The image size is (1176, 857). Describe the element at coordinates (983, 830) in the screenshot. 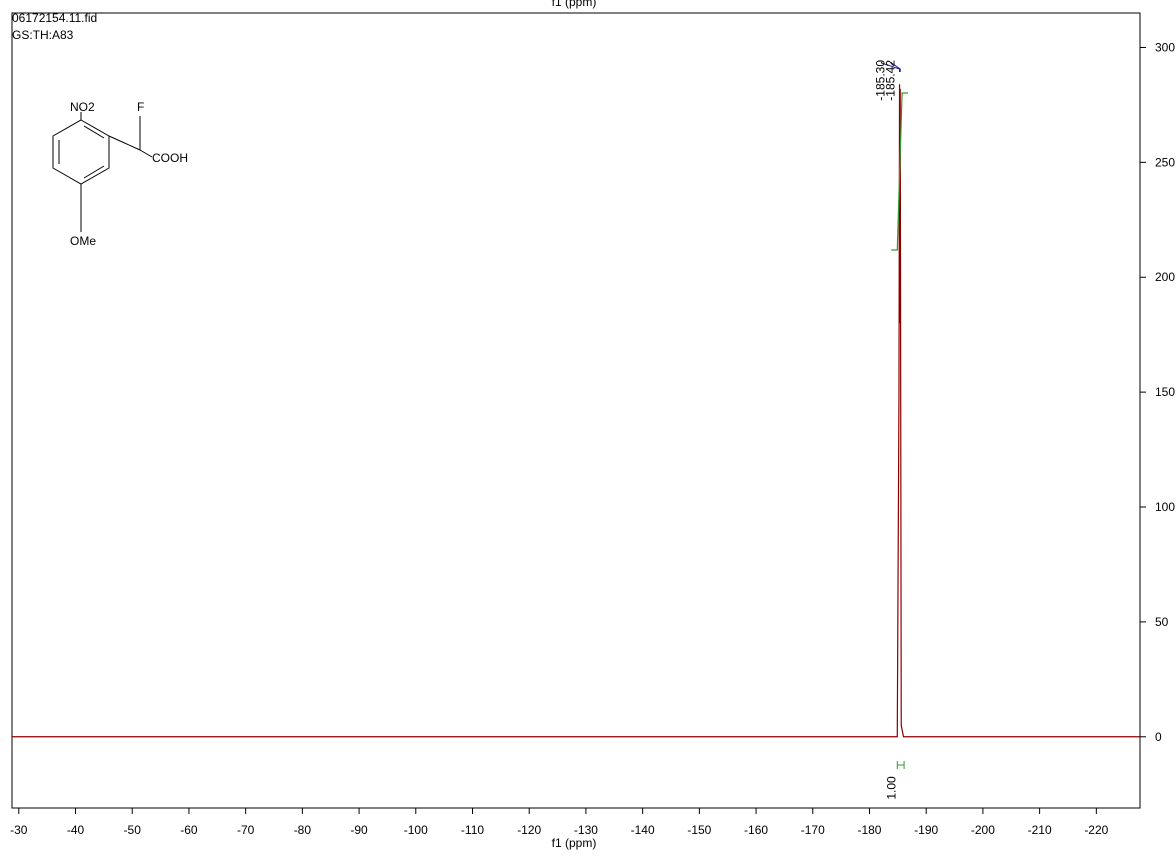

I see `x-tick-label: -200` at that location.